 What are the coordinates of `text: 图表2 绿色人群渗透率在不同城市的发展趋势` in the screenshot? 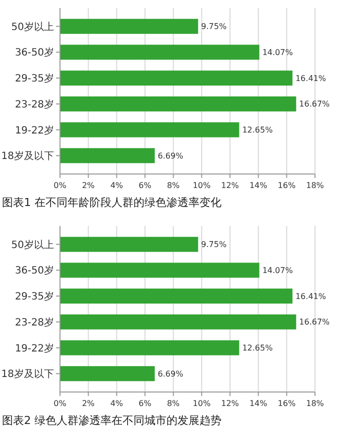 It's located at (112, 420).